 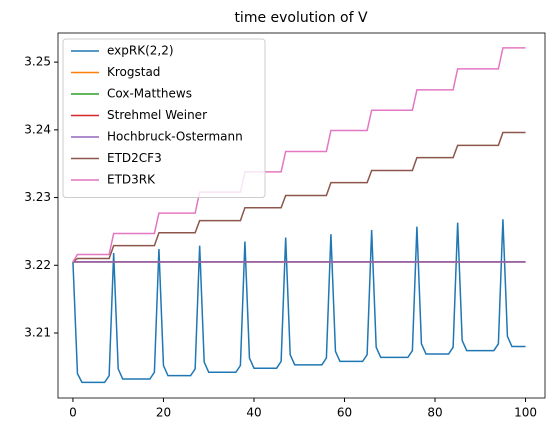 I want to click on legend-box, so click(x=164, y=118).